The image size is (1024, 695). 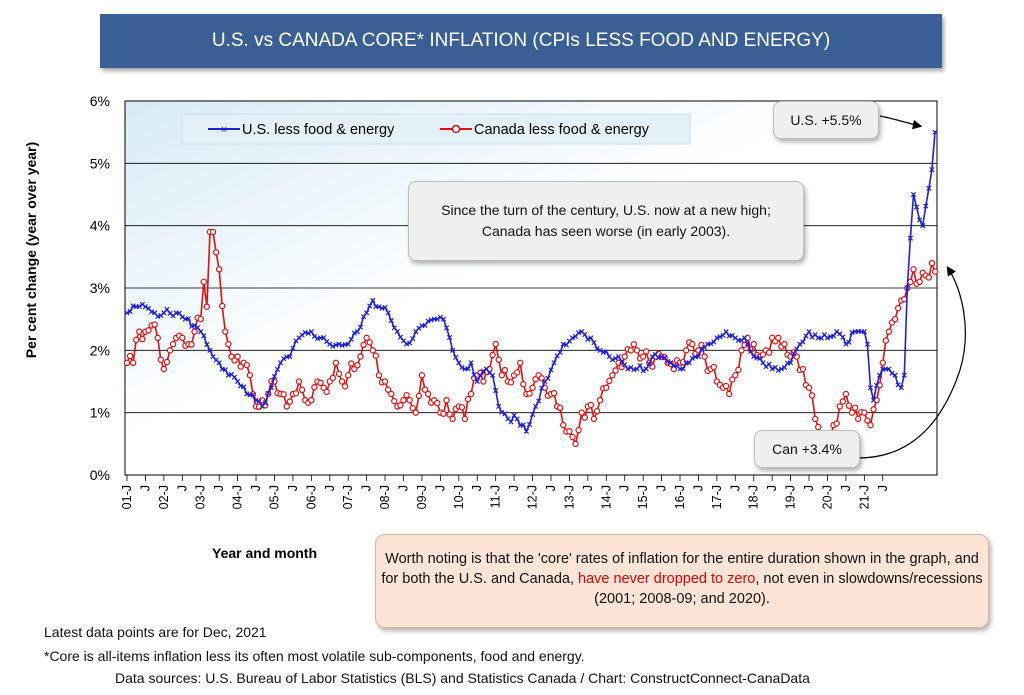 What do you see at coordinates (100, 350) in the screenshot?
I see `y-tick-label: 2%` at bounding box center [100, 350].